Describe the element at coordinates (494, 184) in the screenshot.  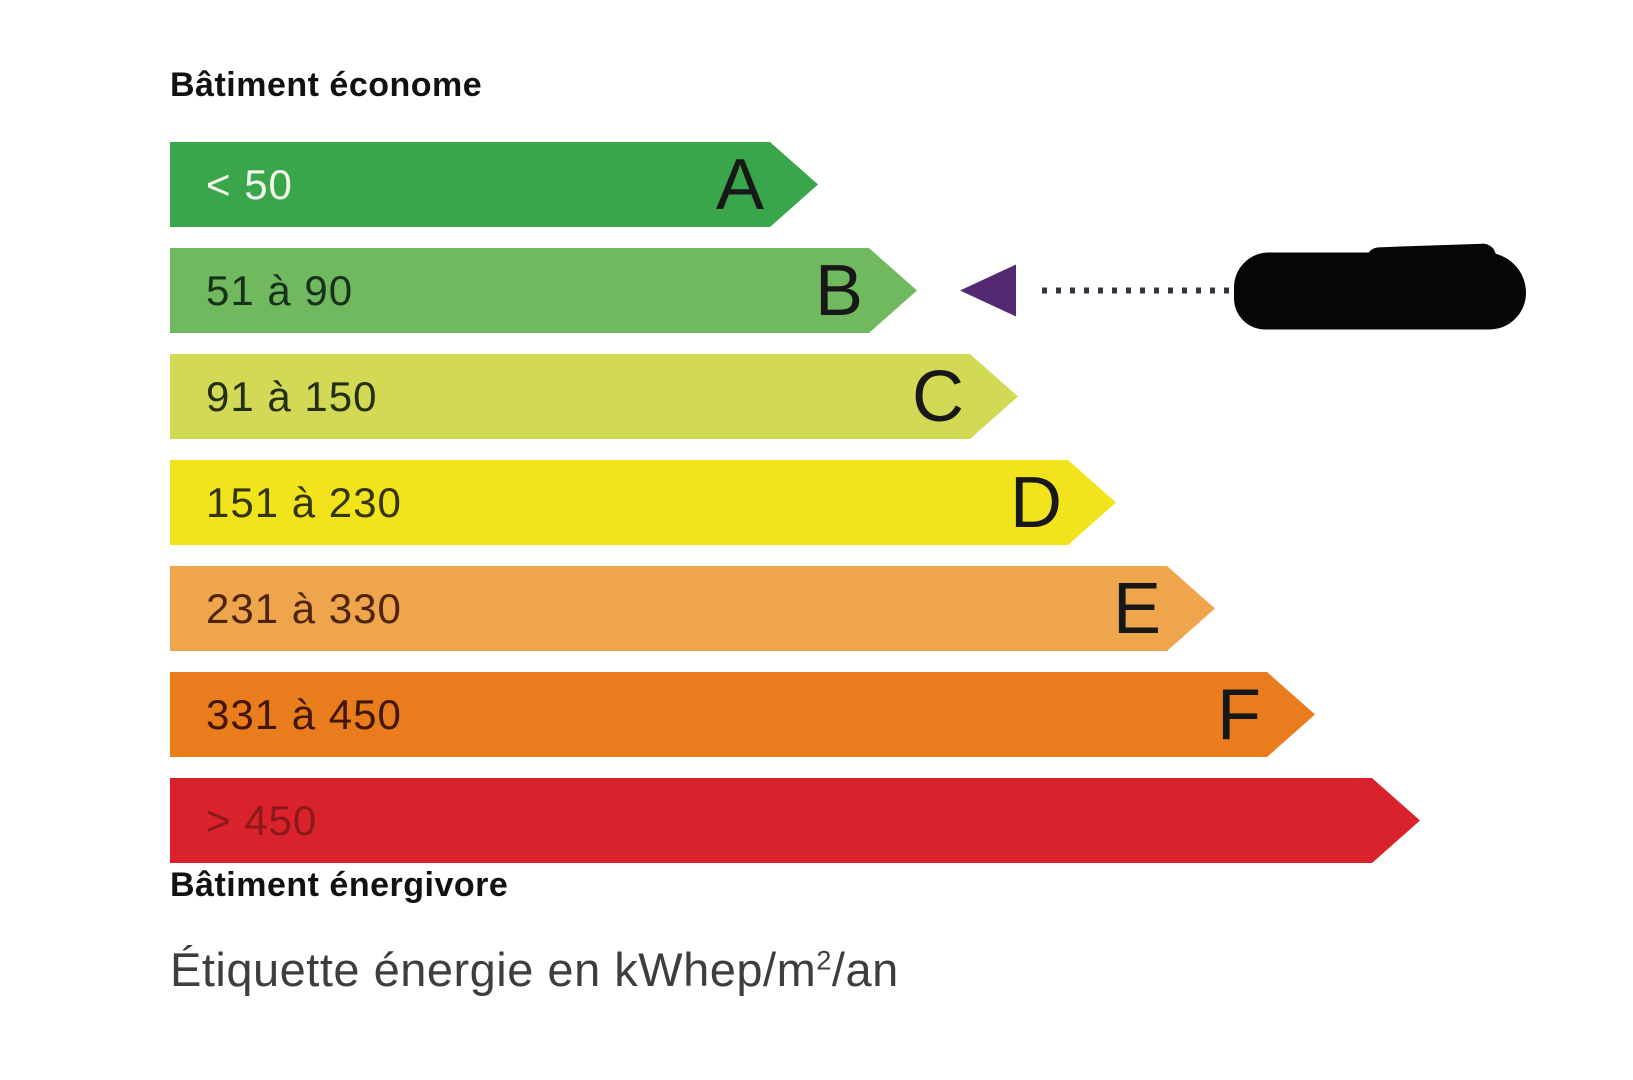
I see `energy-bar-a: < 50 A` at that location.